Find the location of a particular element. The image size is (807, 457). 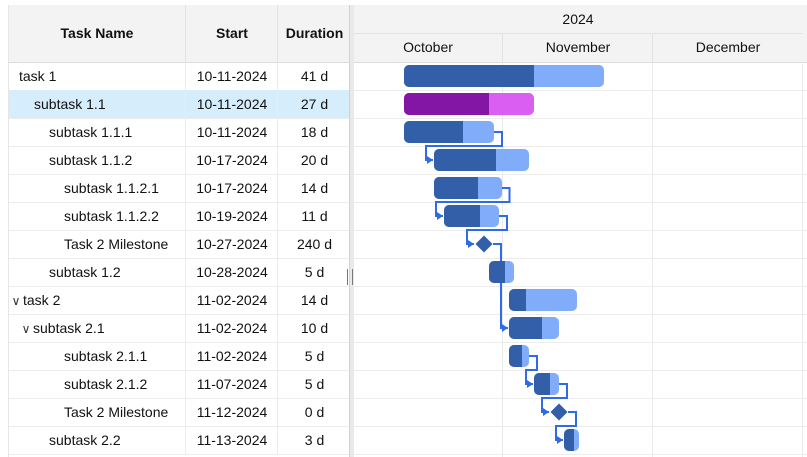

task-name-cell: subtask 1.1 is located at coordinates (109, 104).